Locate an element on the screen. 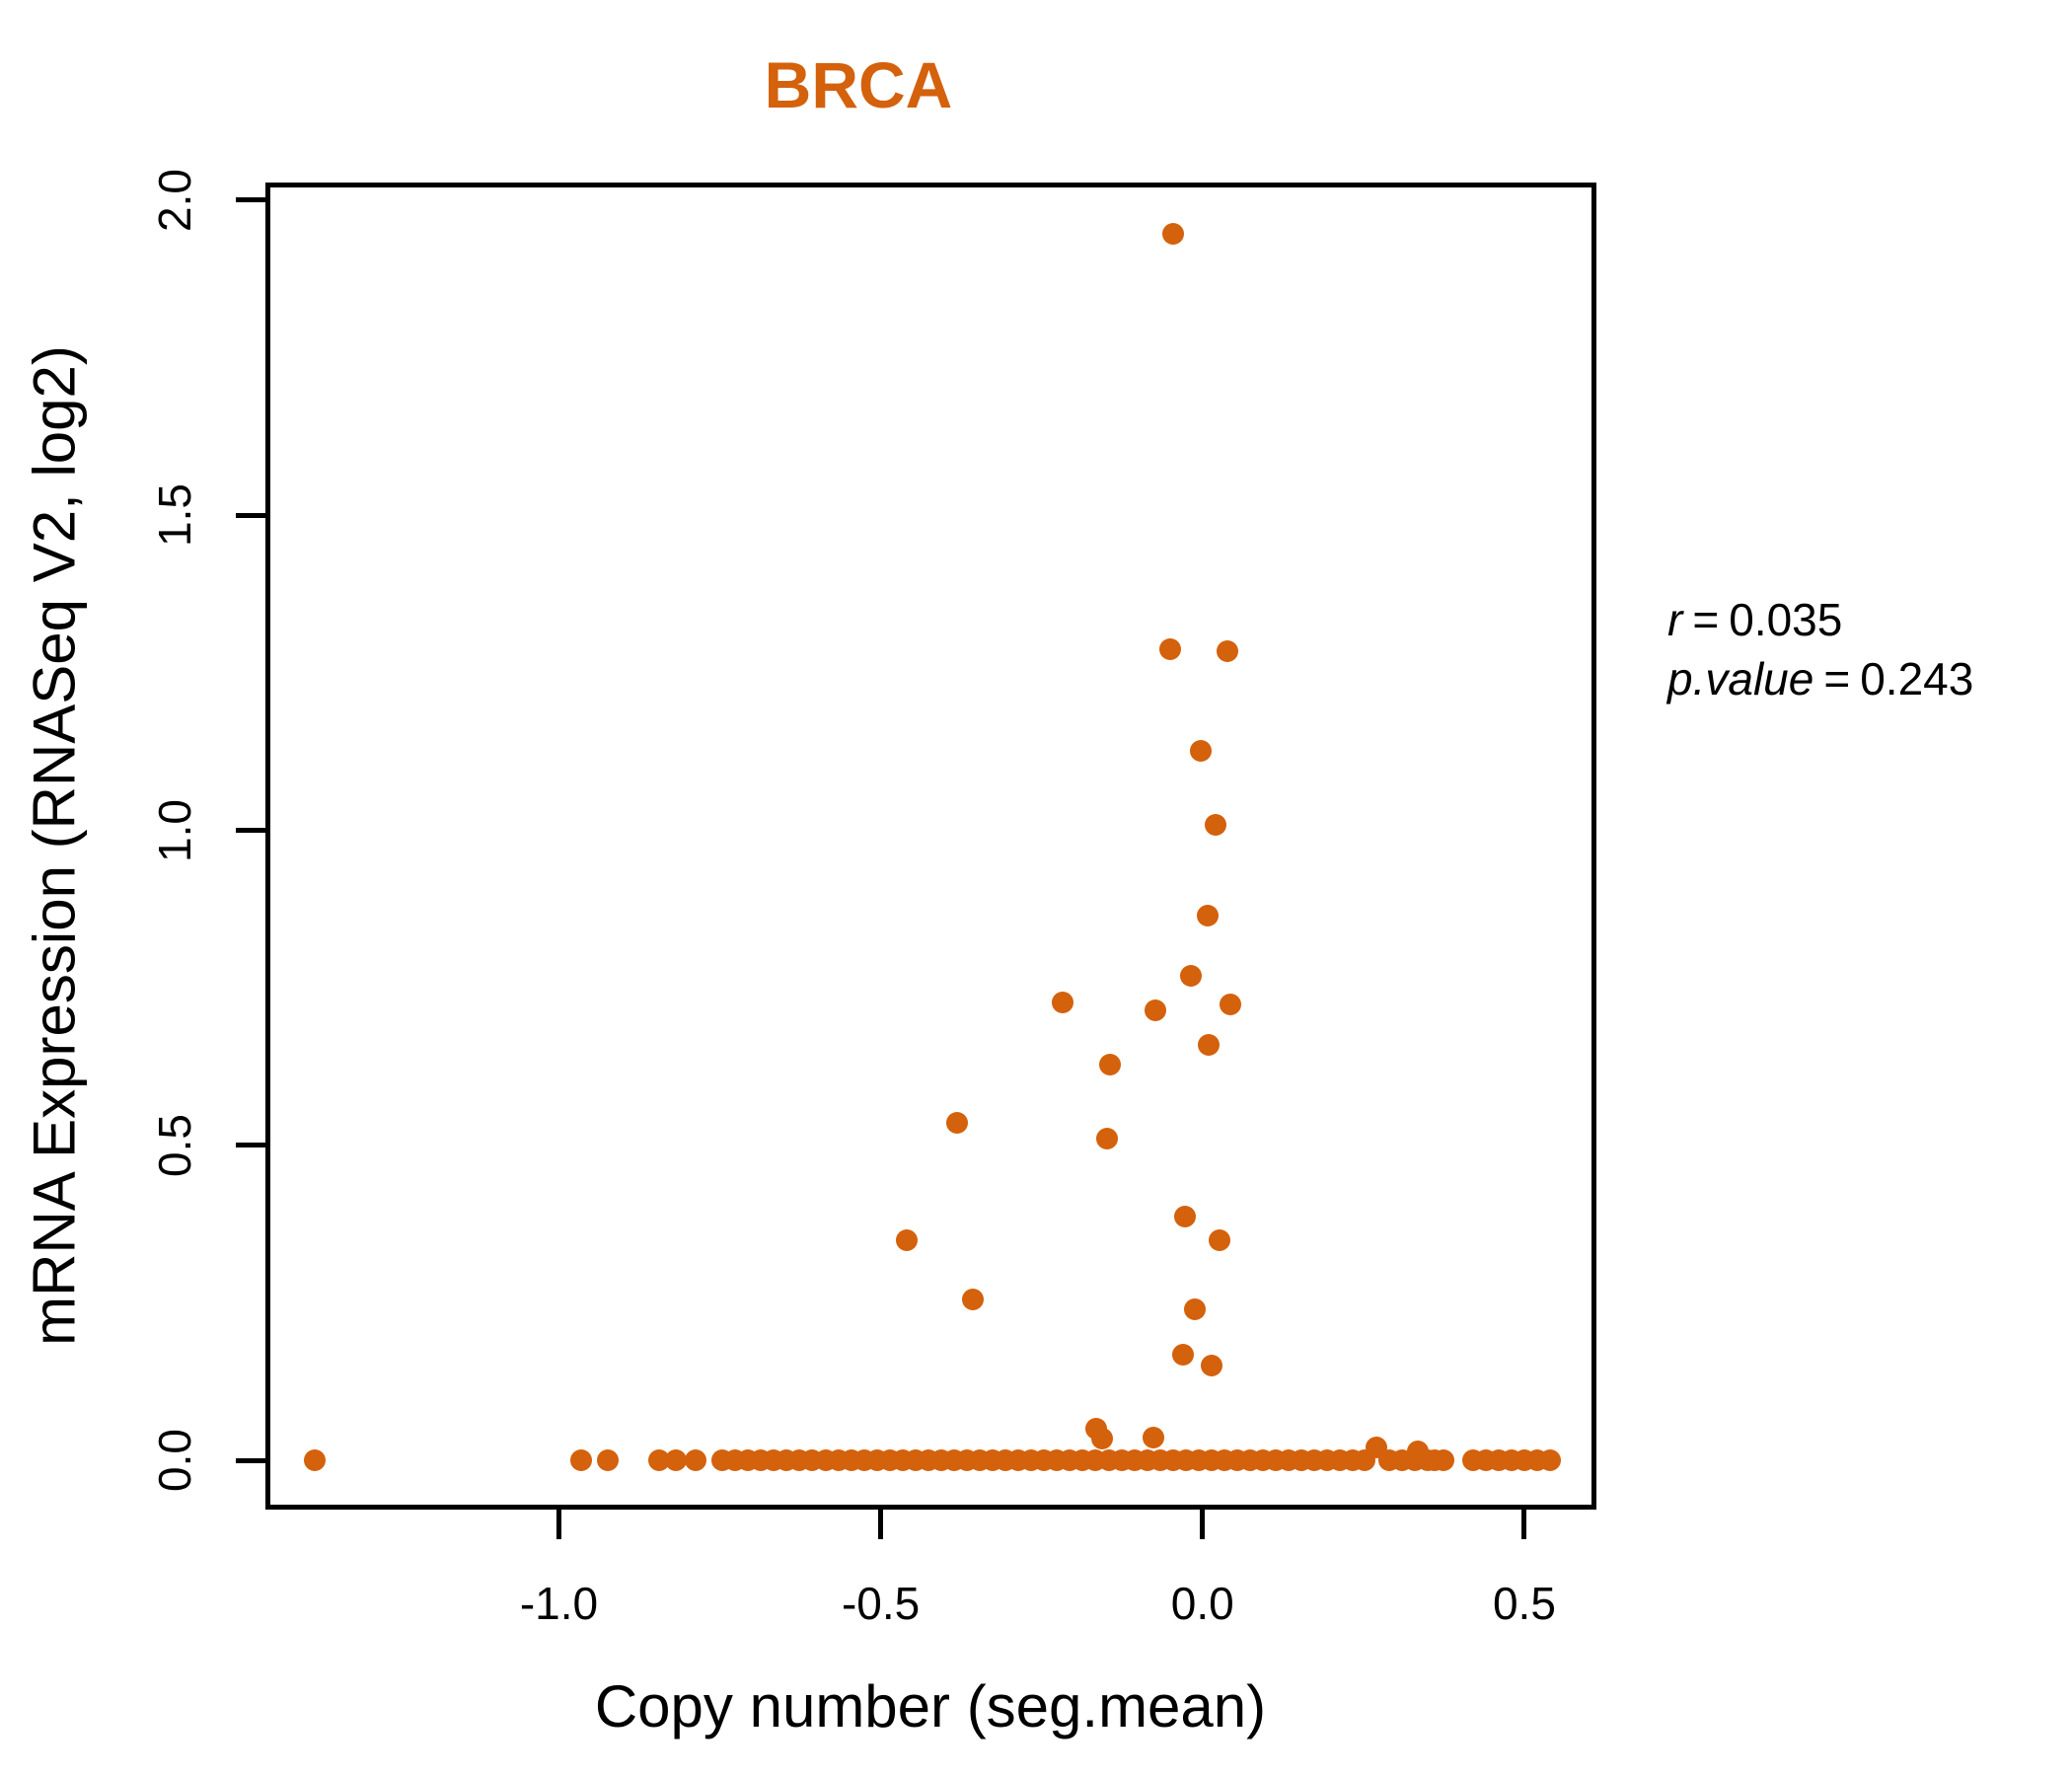  y-axis-tick-label: 2.0 is located at coordinates (175, 200).